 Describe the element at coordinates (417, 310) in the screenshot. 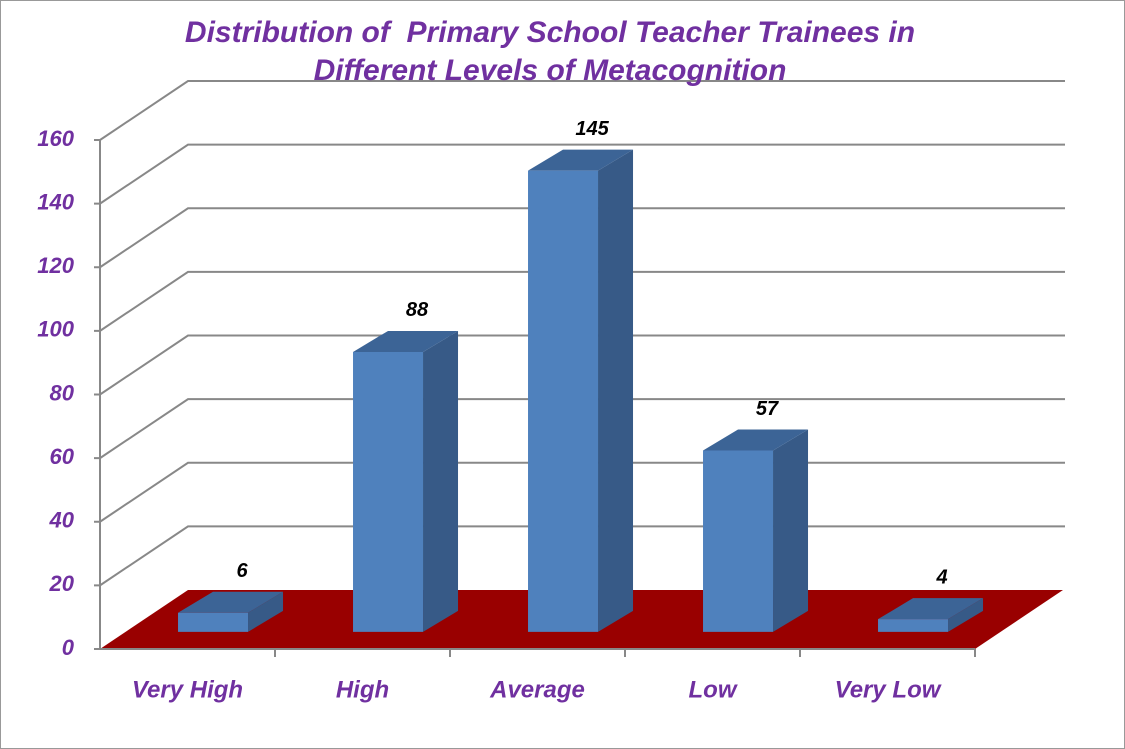

I see `value-label: 88` at that location.